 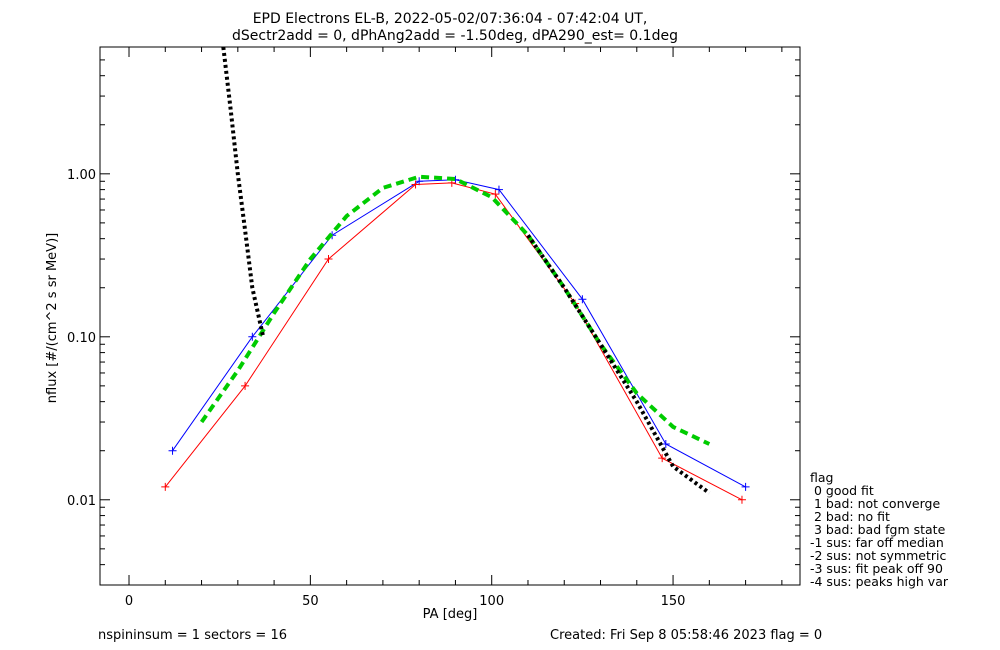 I want to click on legend-item: 0 good fit, so click(x=842, y=490).